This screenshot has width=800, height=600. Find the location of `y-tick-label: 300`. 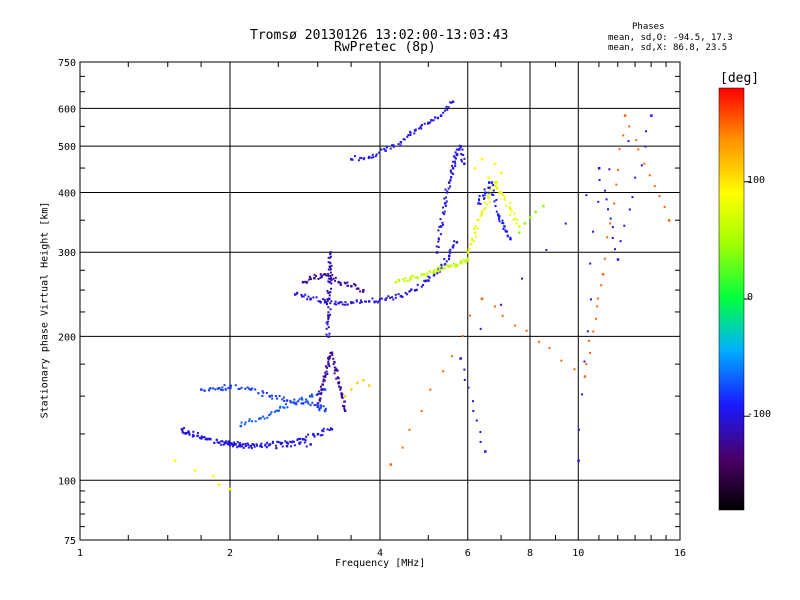

y-tick-label: 300 is located at coordinates (67, 253).